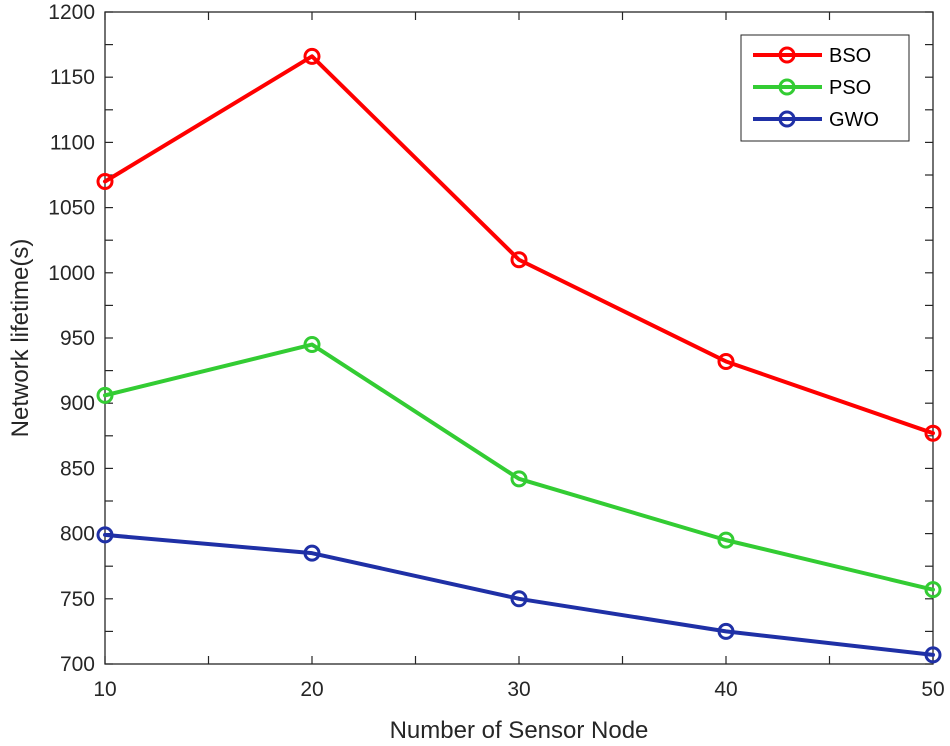  What do you see at coordinates (825, 88) in the screenshot?
I see `legend: BSO PSO GWO` at bounding box center [825, 88].